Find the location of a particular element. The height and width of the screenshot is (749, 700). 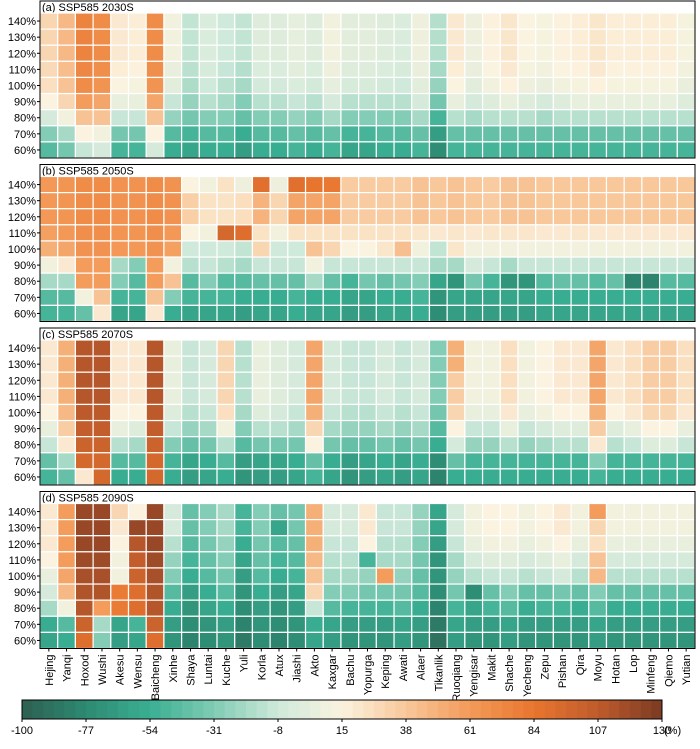

colorbar-tick-label: 107 is located at coordinates (598, 731).